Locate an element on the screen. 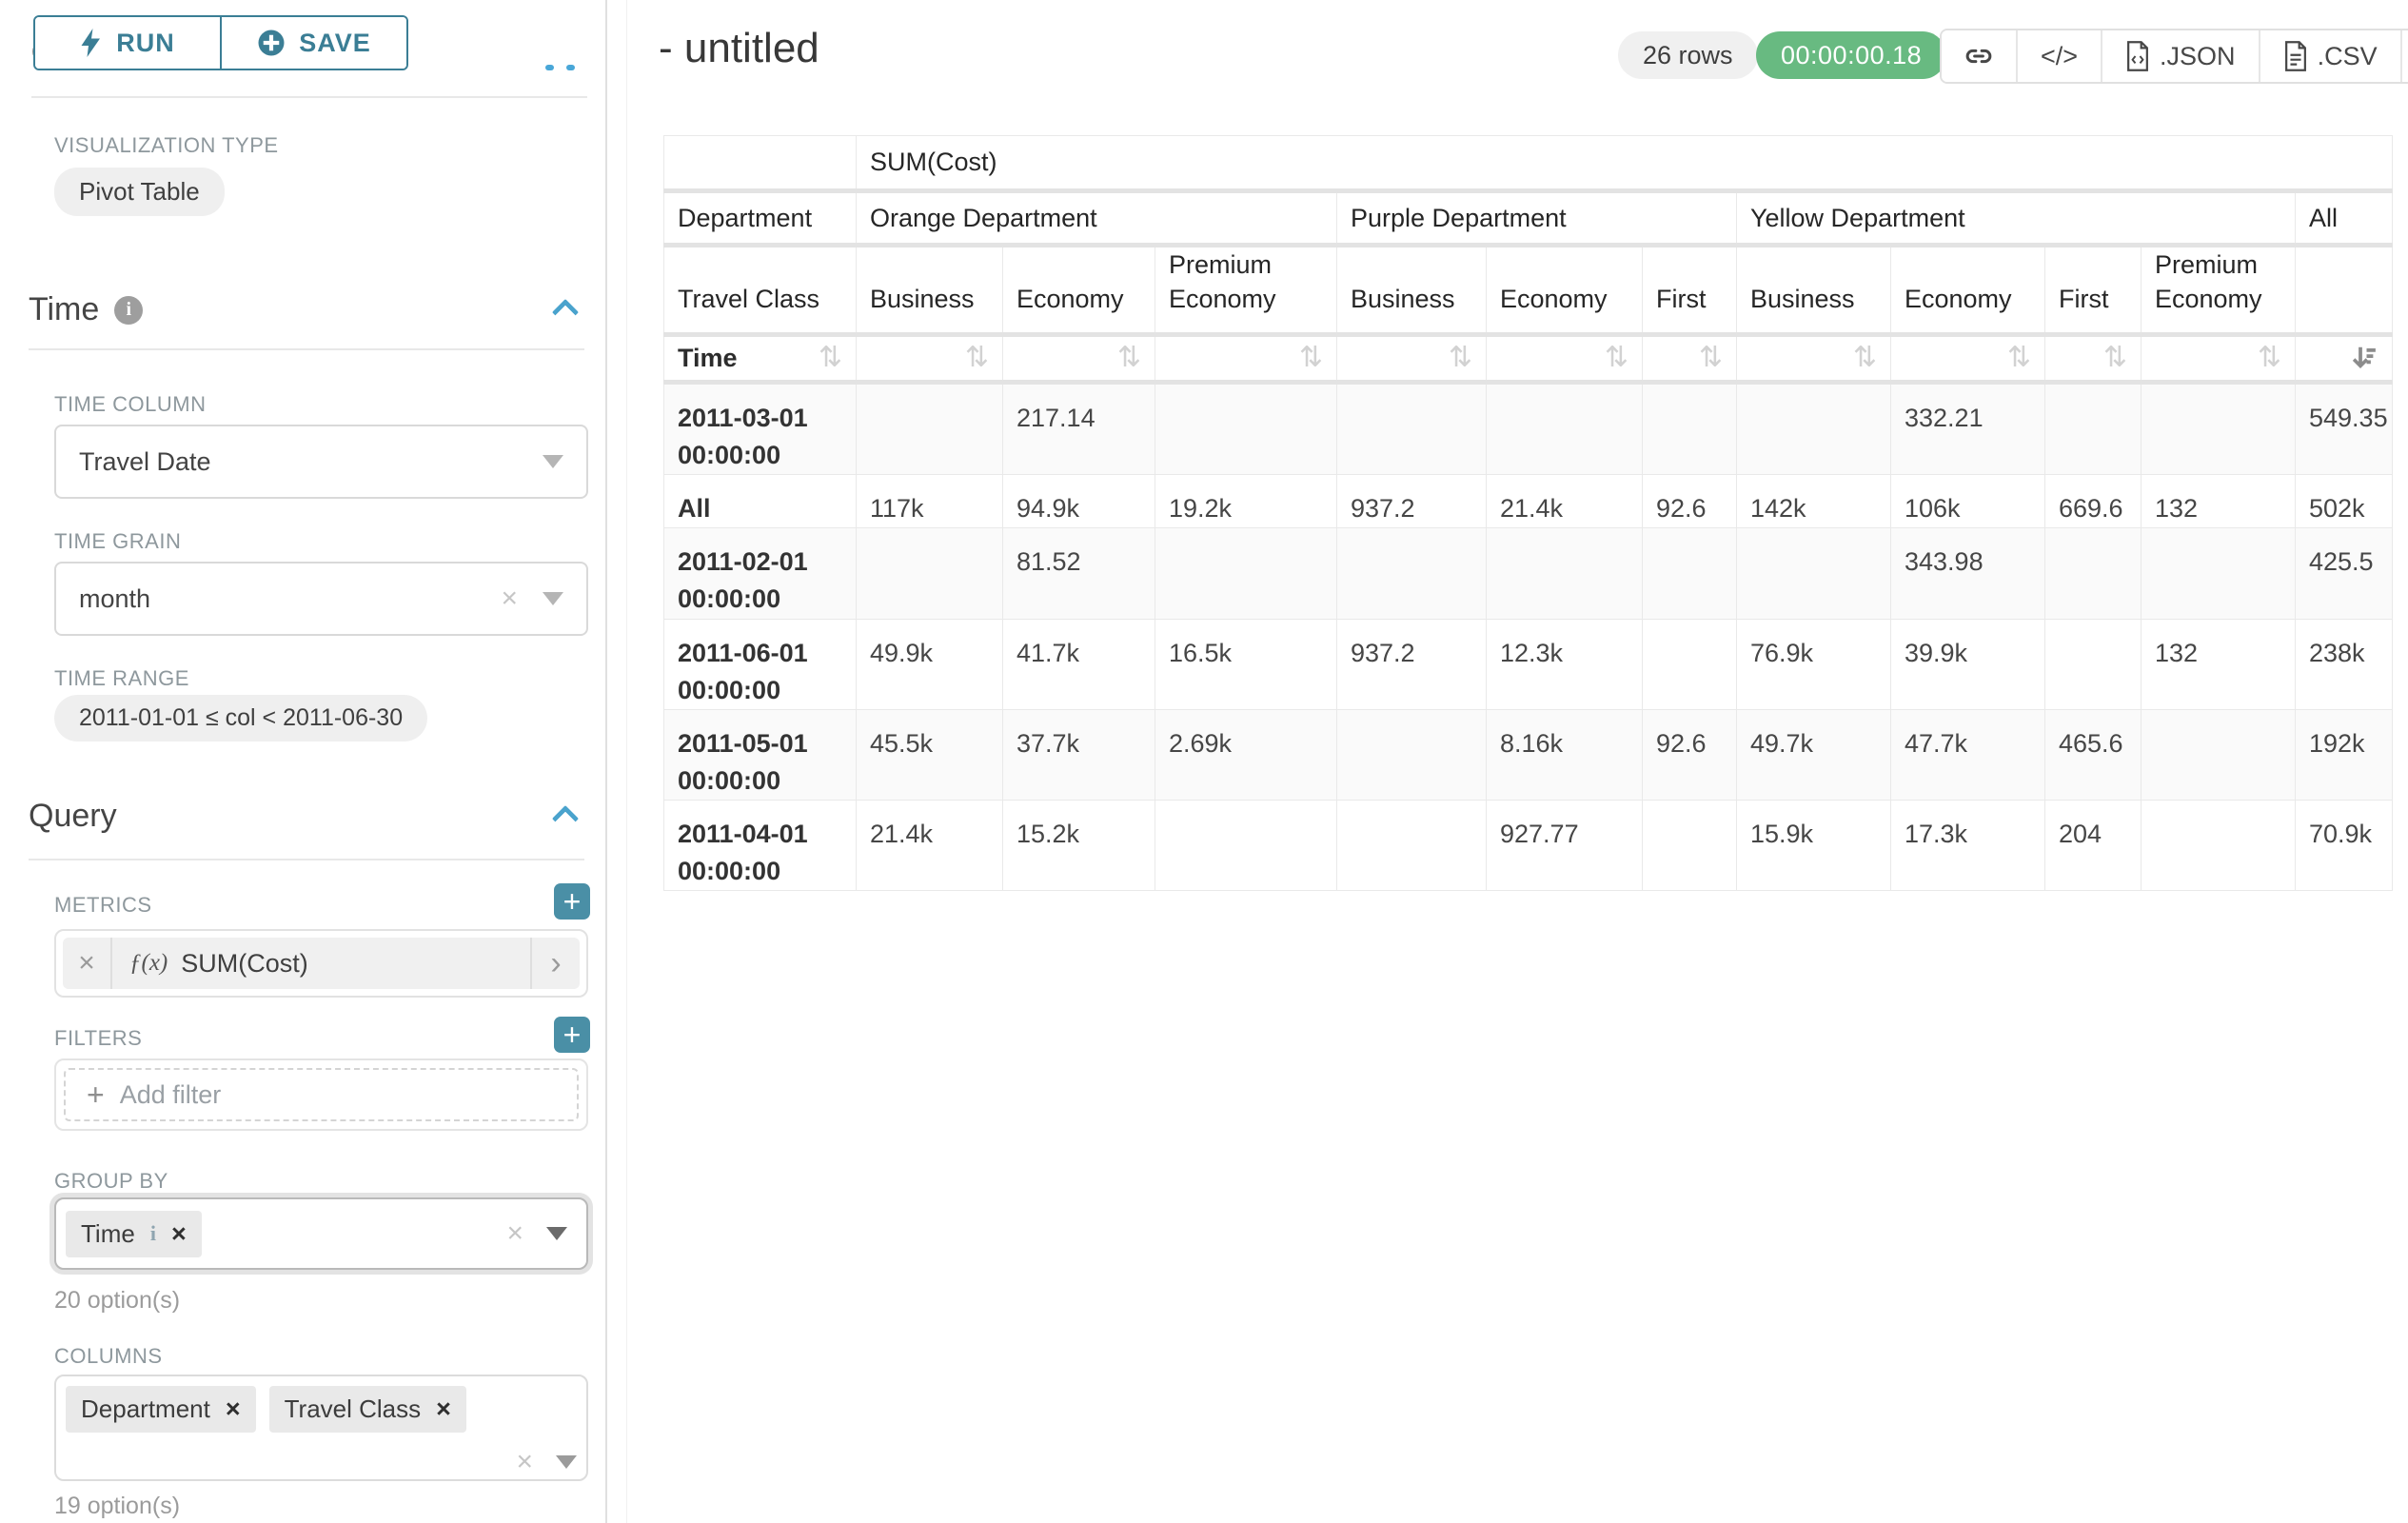 The width and height of the screenshot is (2408, 1523). share-link-button is located at coordinates (1979, 56).